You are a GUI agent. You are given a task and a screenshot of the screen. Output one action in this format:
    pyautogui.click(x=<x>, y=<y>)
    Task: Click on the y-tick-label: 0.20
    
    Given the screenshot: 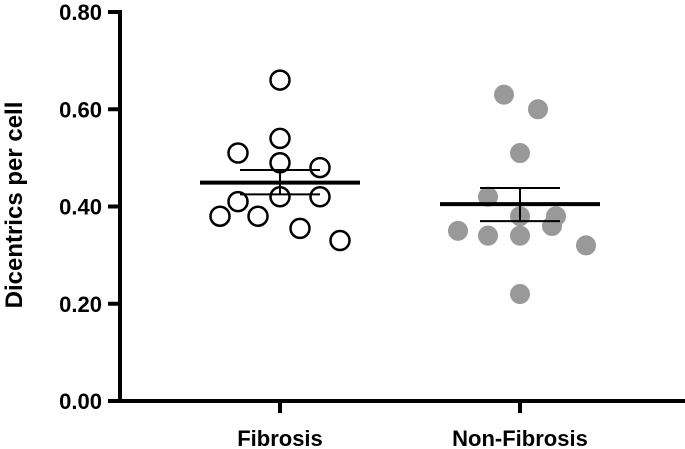 What is the action you would take?
    pyautogui.click(x=80, y=304)
    